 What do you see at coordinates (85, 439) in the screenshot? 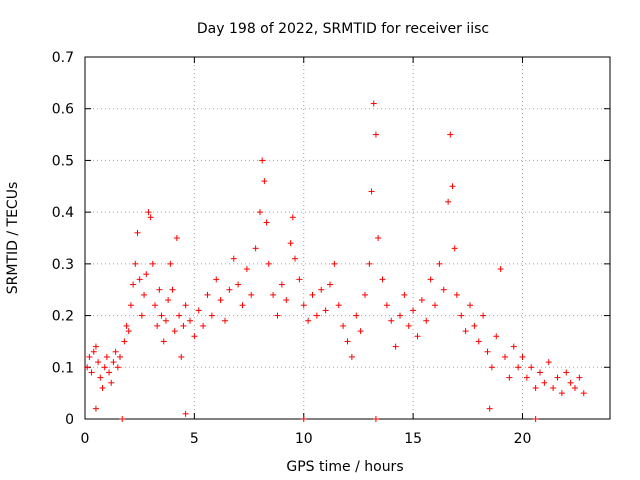
I see `x-tick-label: 0` at bounding box center [85, 439].